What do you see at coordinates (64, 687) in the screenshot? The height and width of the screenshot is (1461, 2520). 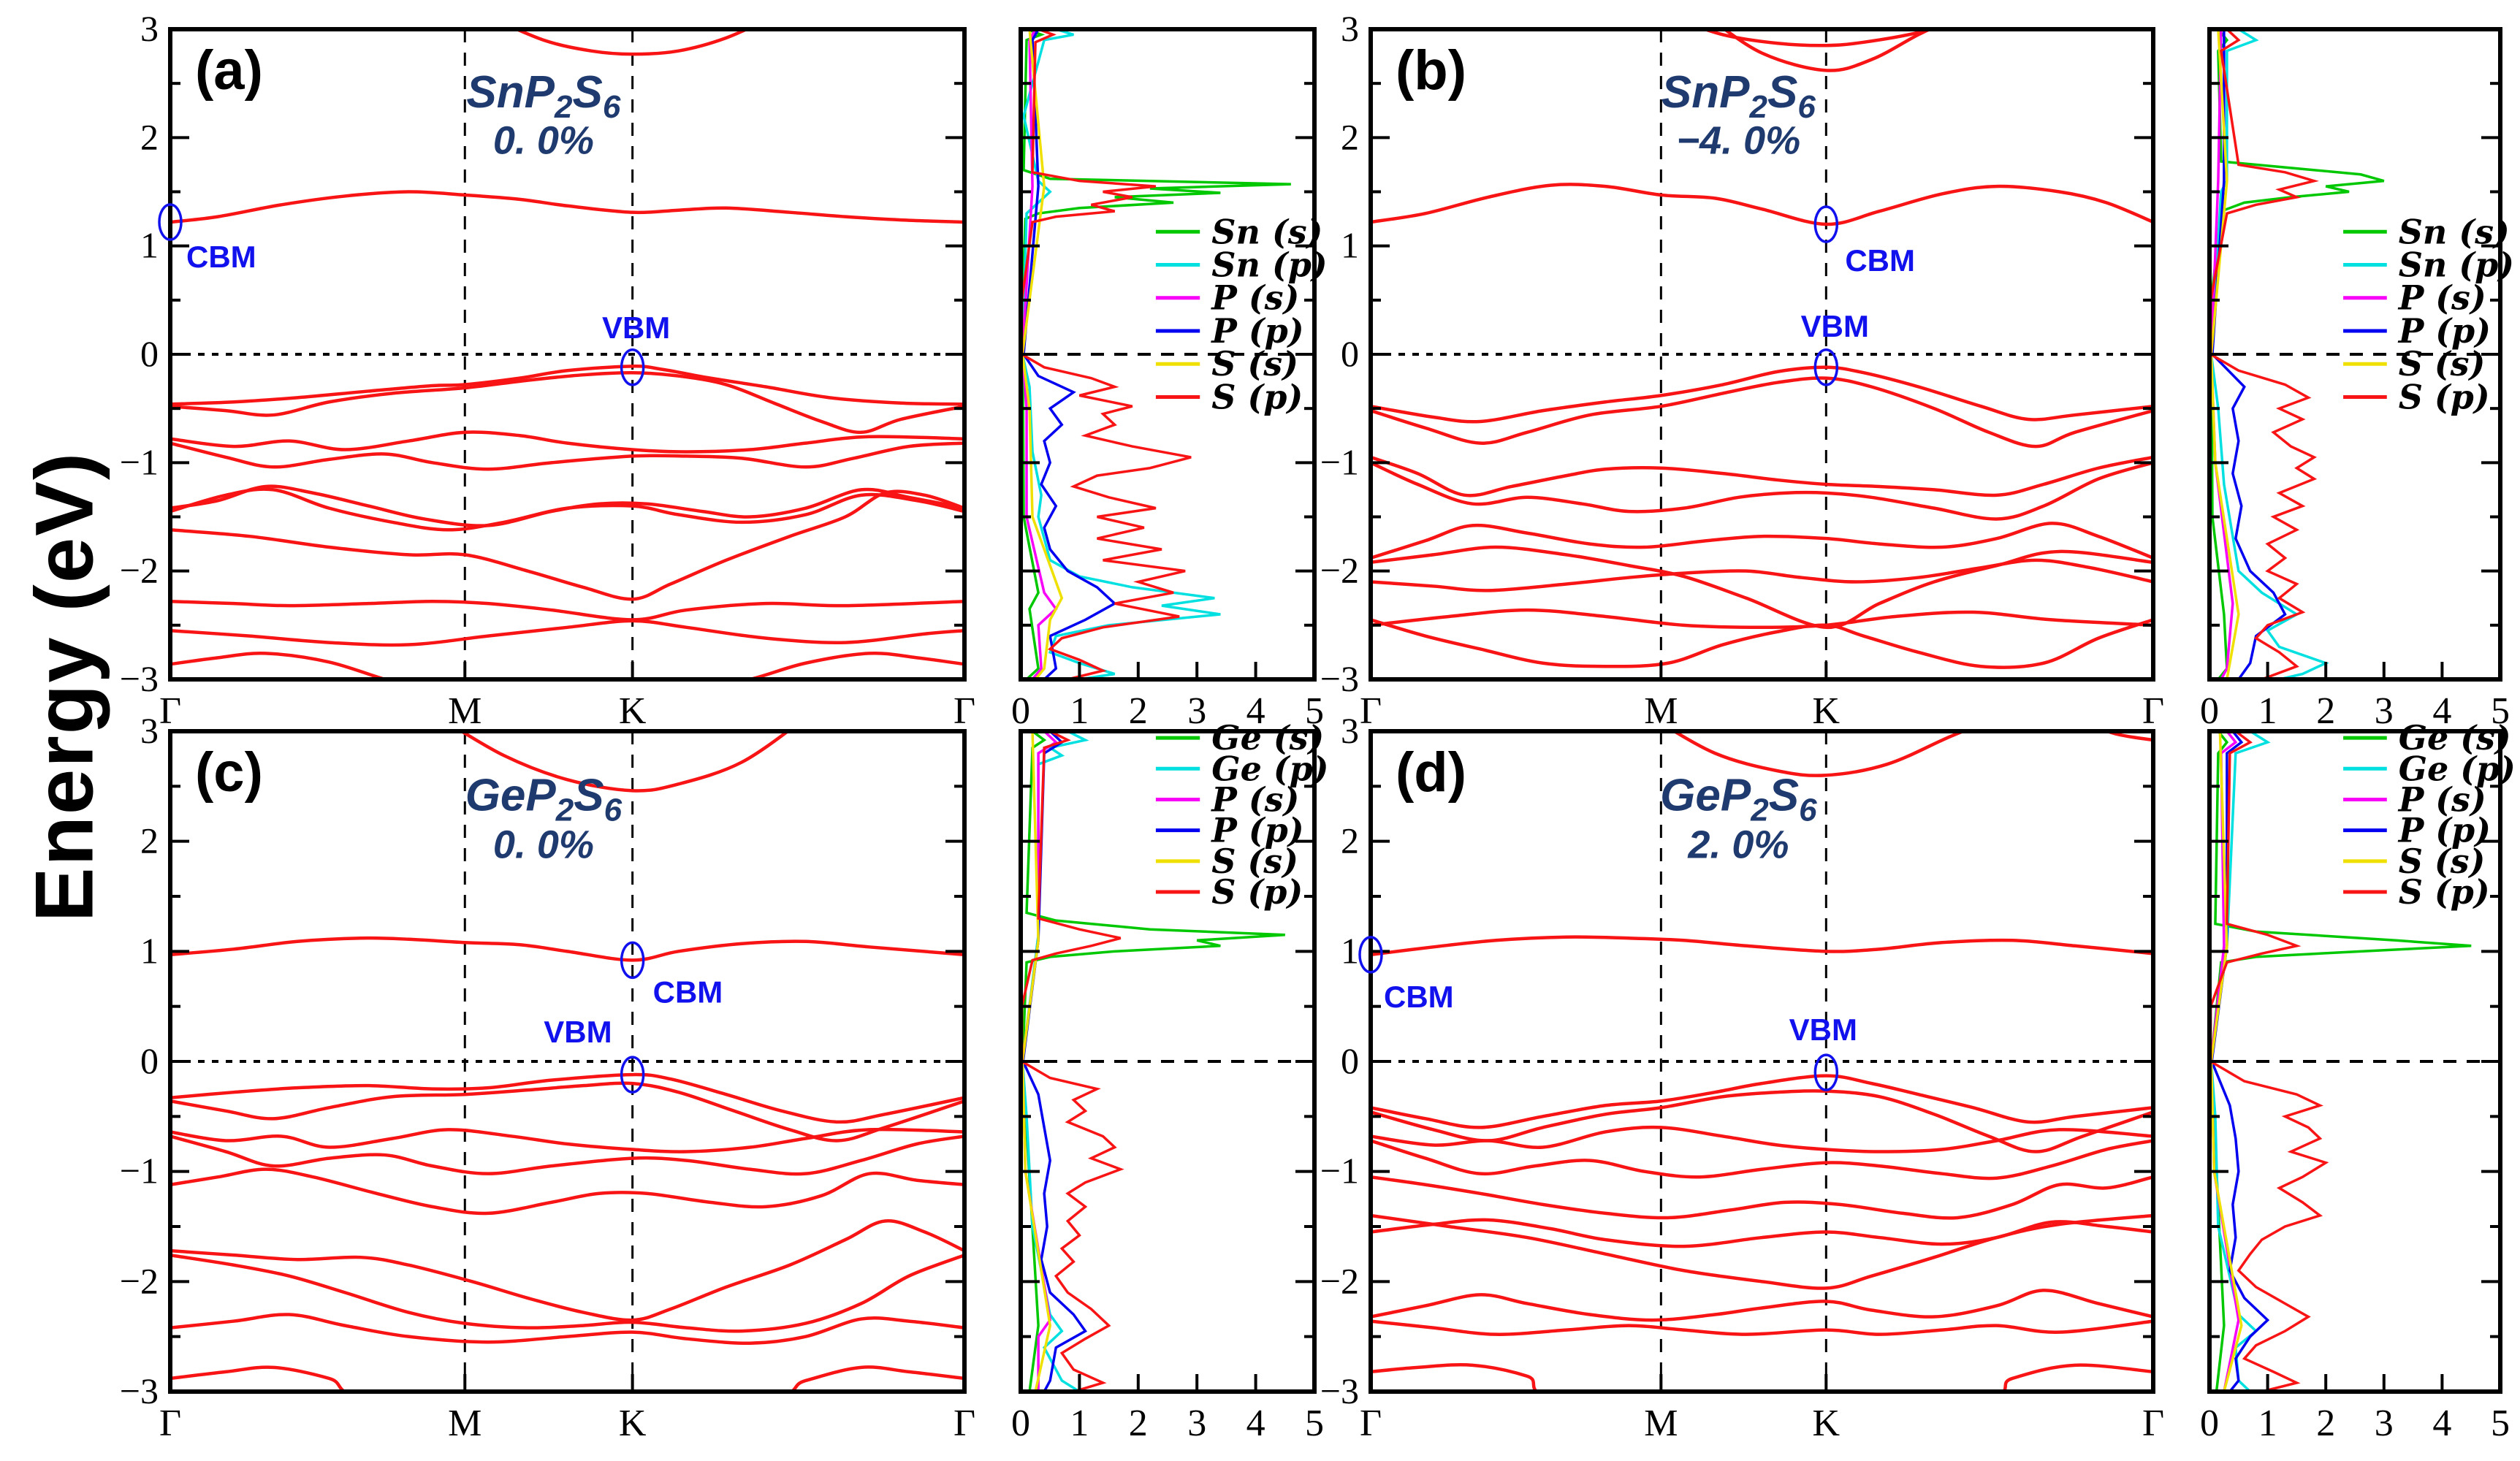 I see `y-axis-label: Energy (eV)` at bounding box center [64, 687].